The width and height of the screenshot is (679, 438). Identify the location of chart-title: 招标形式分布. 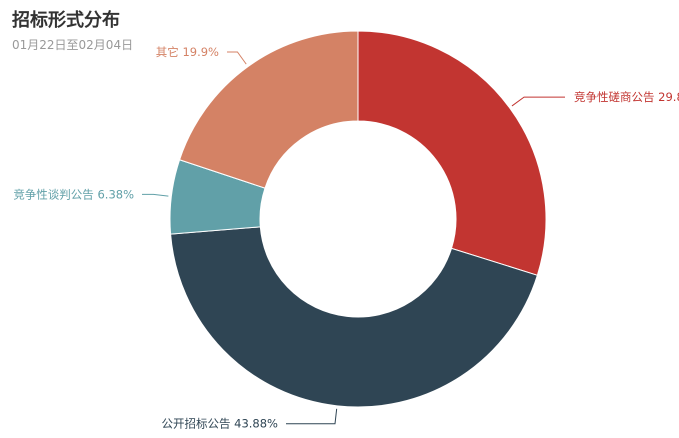
(66, 20).